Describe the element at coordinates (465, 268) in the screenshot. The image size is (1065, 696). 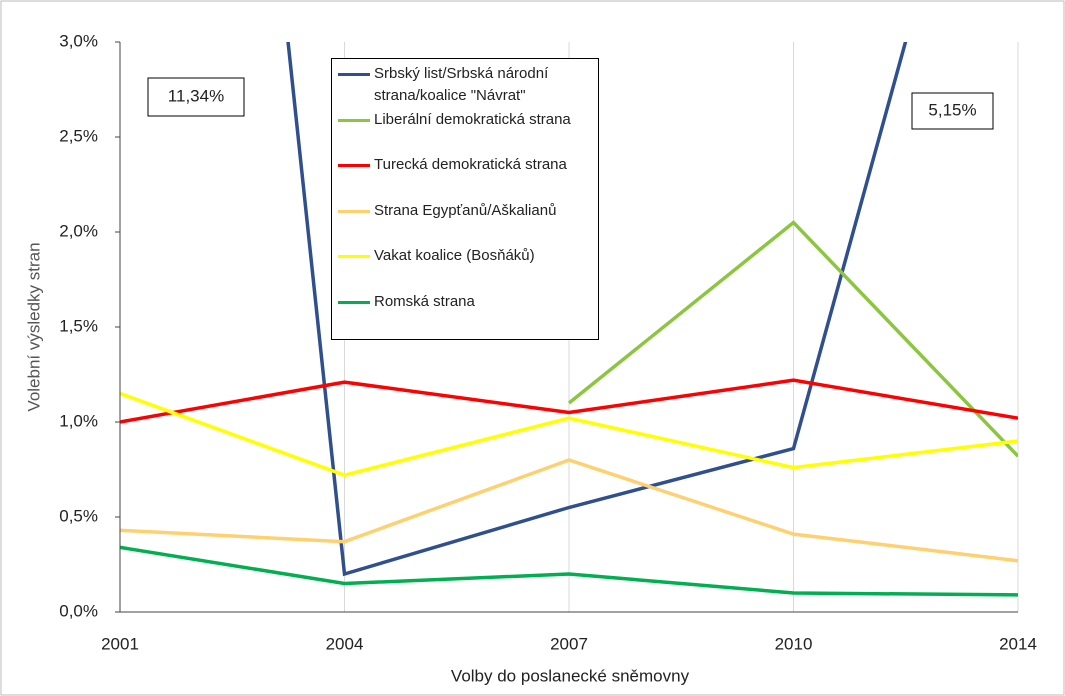
I see `legend-item: Vakat koalice (Bosňáků)` at that location.